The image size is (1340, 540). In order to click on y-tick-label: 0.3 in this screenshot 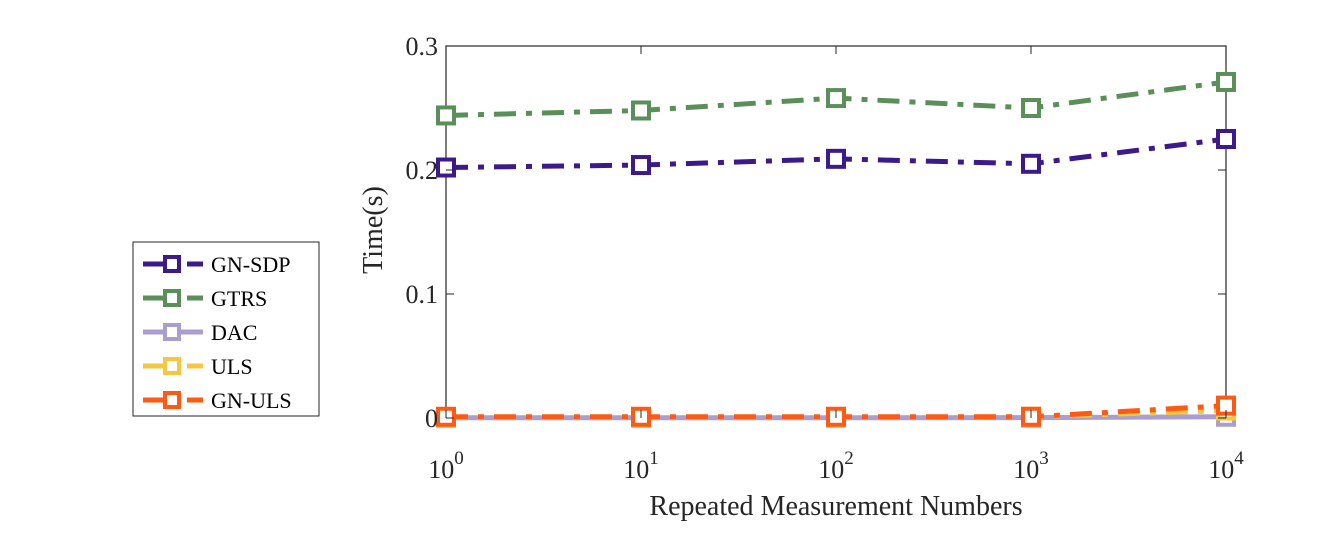, I will do `click(422, 46)`.